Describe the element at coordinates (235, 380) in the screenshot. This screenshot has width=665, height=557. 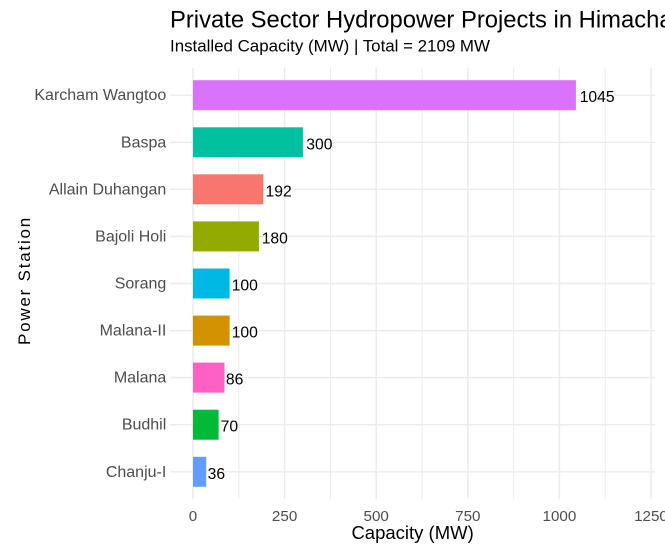
I see `svg-text: 86` at that location.